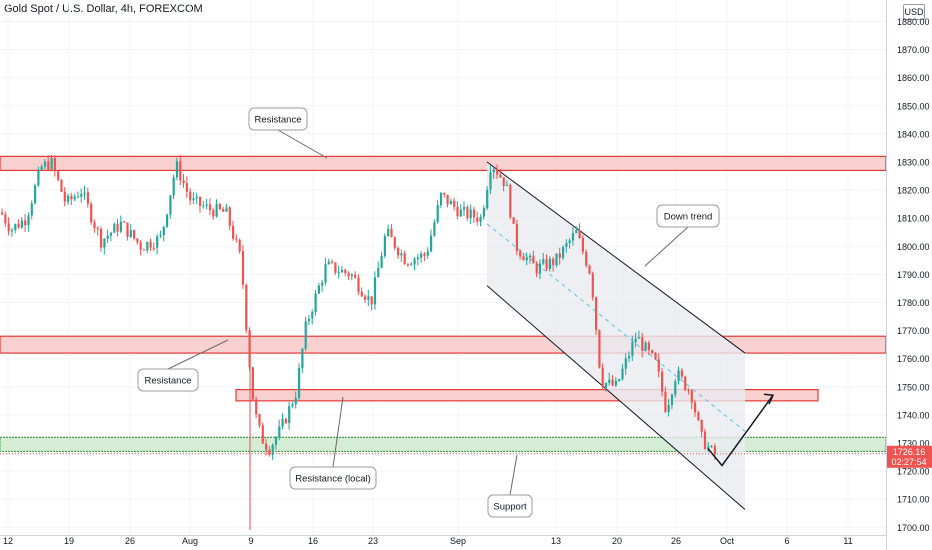  What do you see at coordinates (913, 78) in the screenshot?
I see `y-tick-label: 1860.00` at bounding box center [913, 78].